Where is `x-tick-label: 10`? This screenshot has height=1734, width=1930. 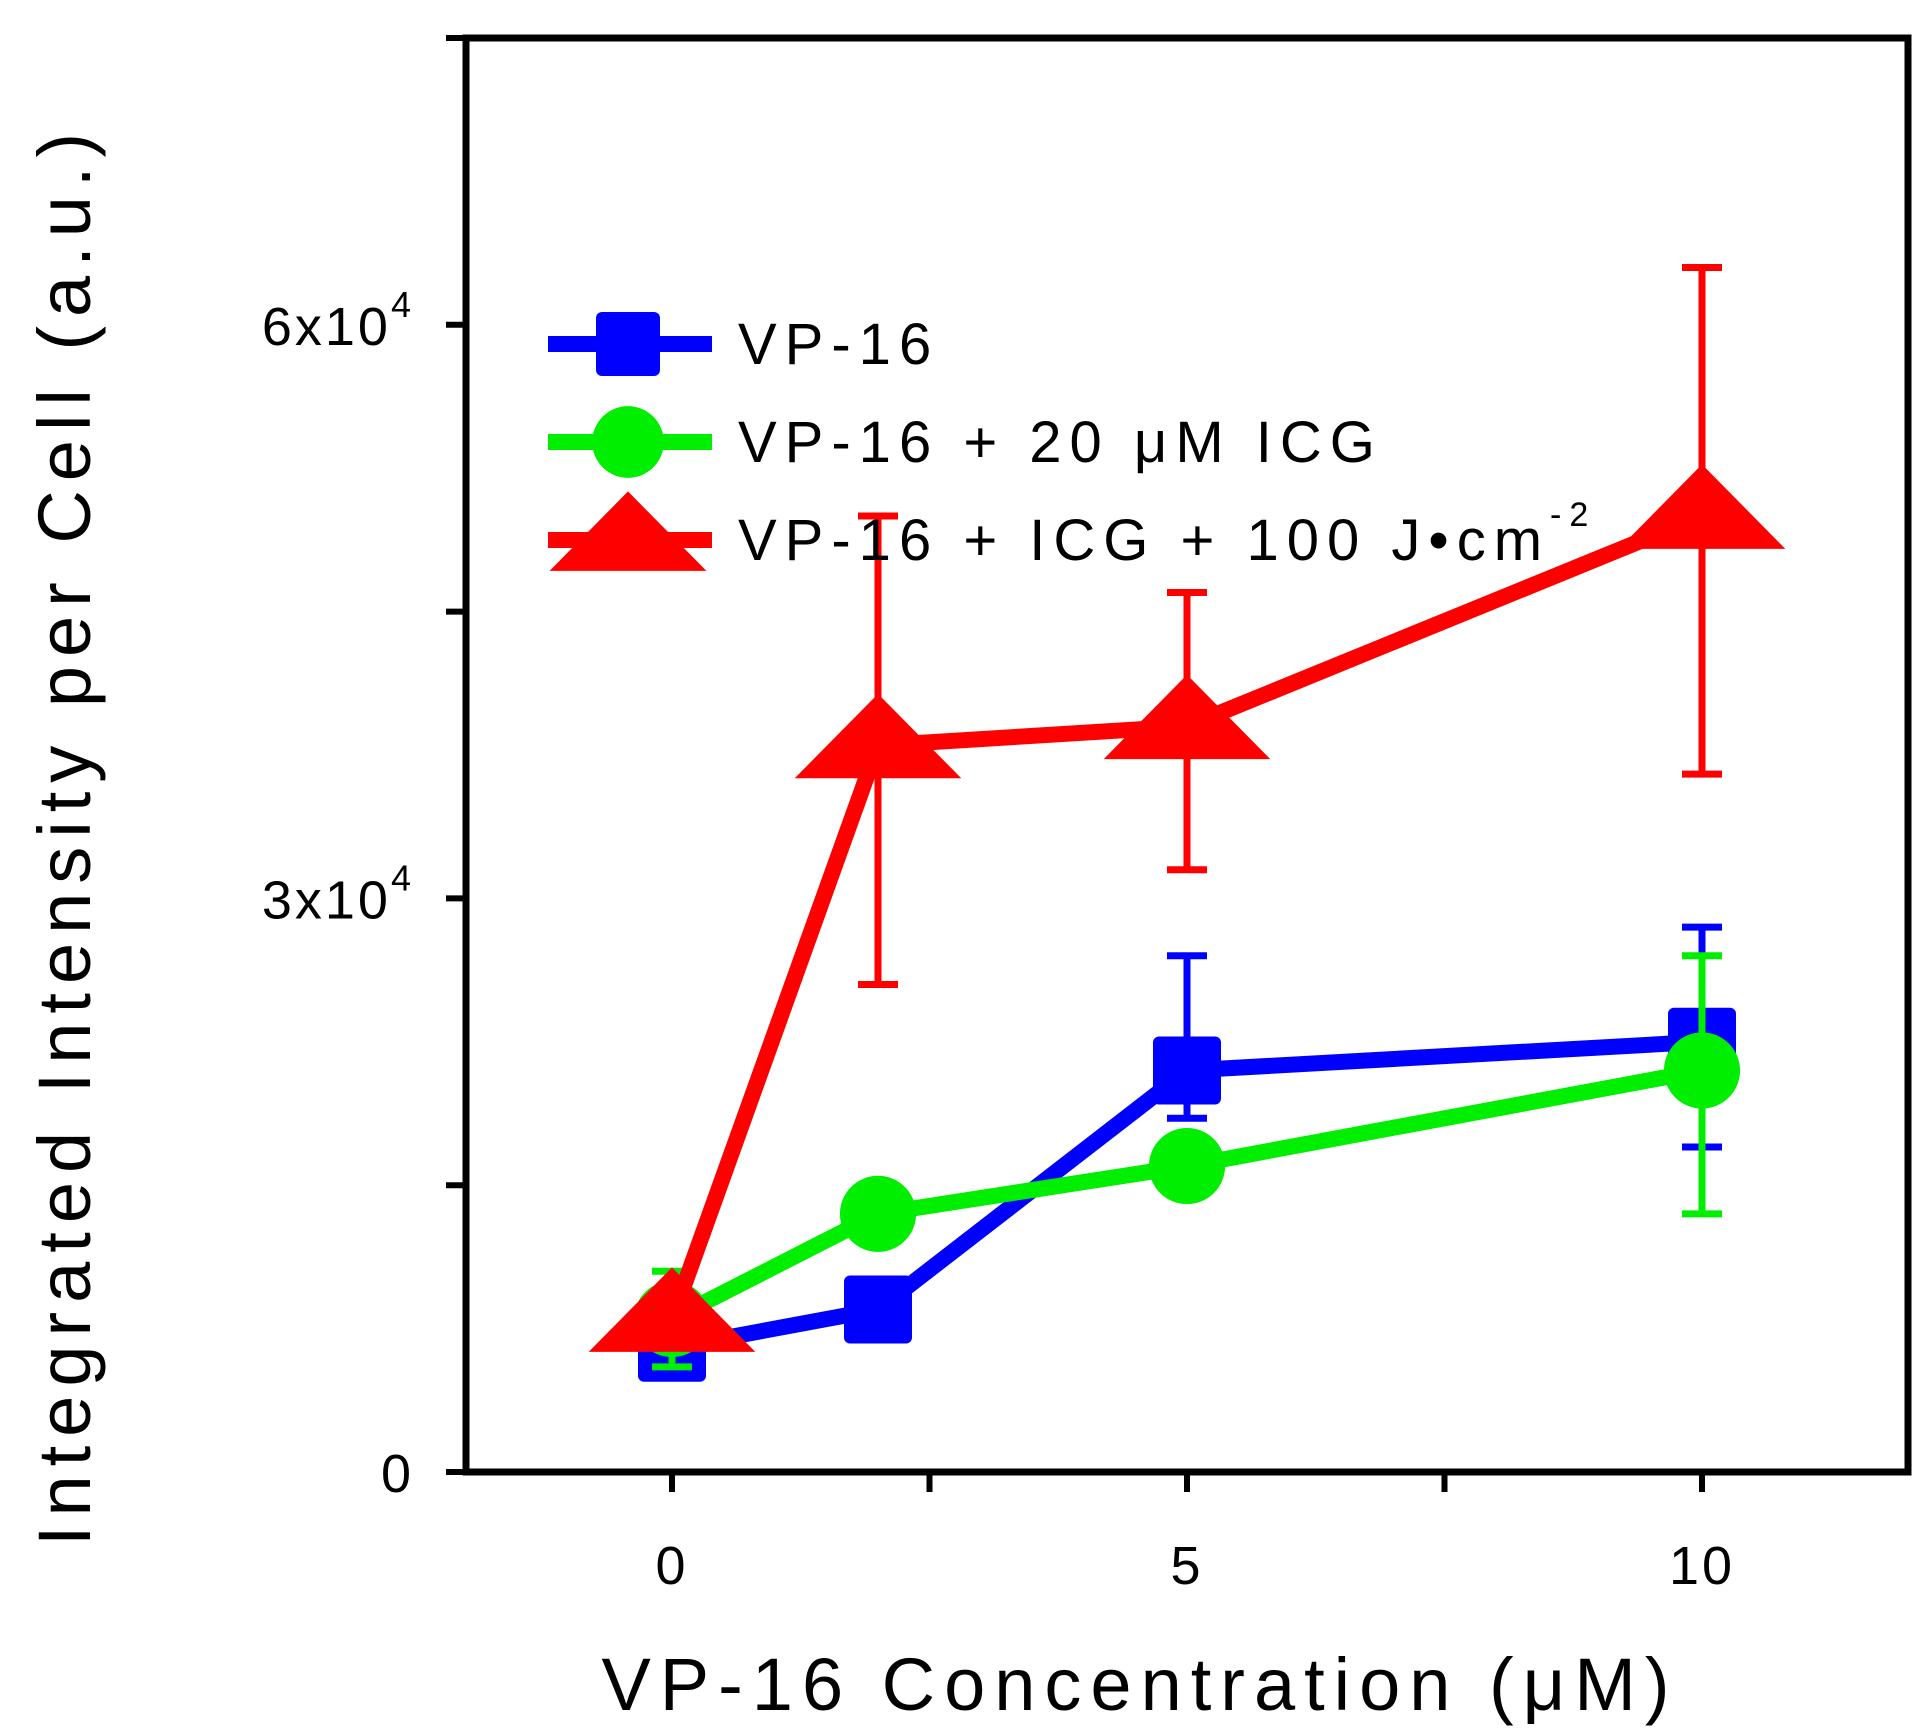
x-tick-label: 10 is located at coordinates (1702, 1566).